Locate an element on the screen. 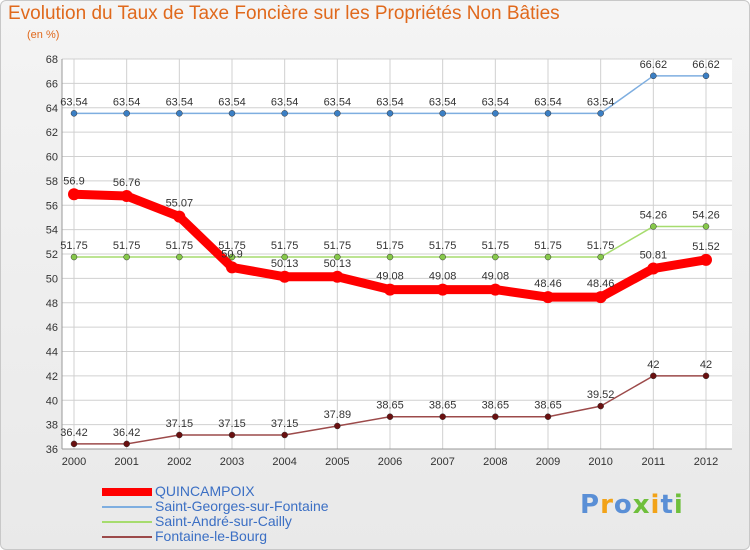  data-label: 37.15 is located at coordinates (232, 424).